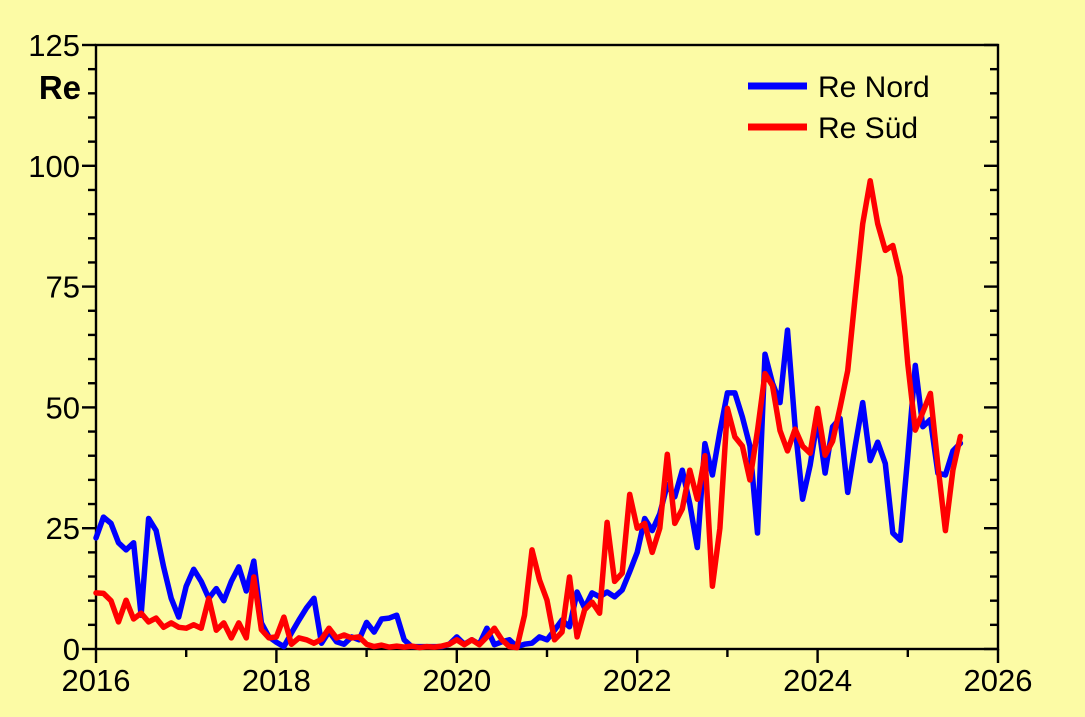 The width and height of the screenshot is (1085, 717). Describe the element at coordinates (874, 87) in the screenshot. I see `legend-label-re-nord: Re Nord` at that location.